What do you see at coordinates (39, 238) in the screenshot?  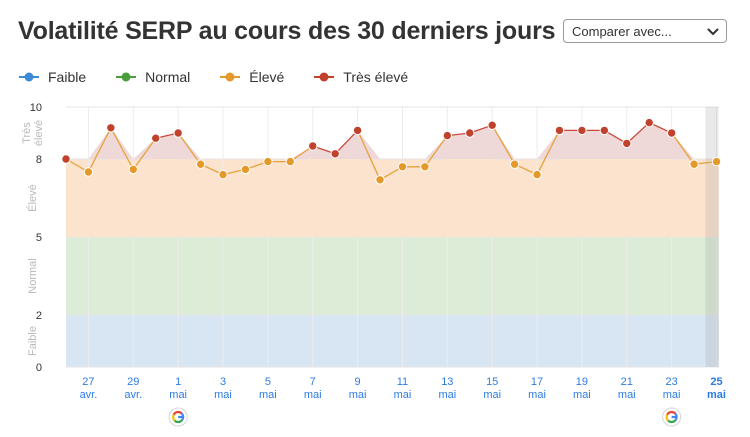 I see `y-tick-label: 5` at bounding box center [39, 238].